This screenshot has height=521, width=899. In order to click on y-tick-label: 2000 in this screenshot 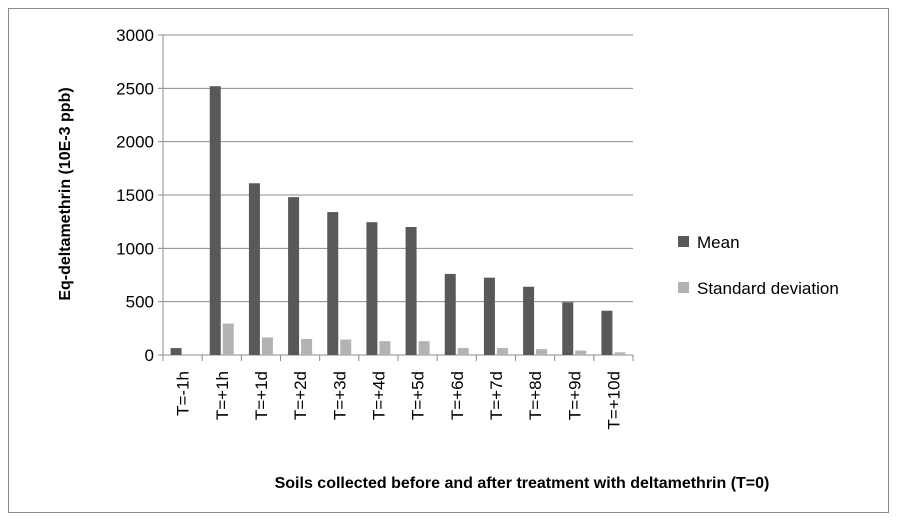, I will do `click(135, 142)`.